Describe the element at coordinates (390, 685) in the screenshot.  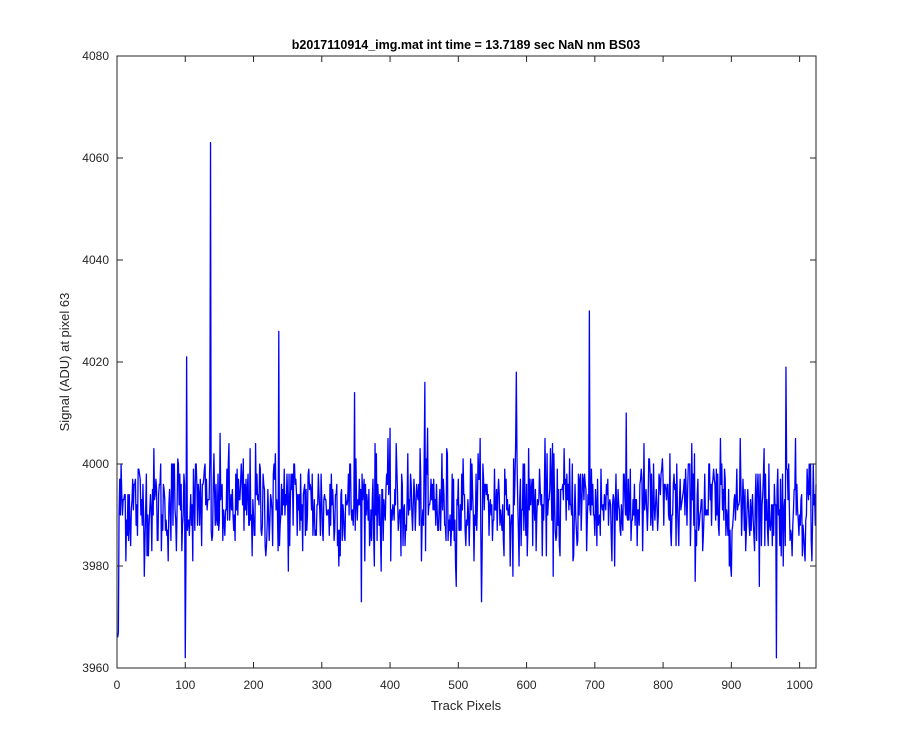
I see `x-tick-label: 400` at that location.